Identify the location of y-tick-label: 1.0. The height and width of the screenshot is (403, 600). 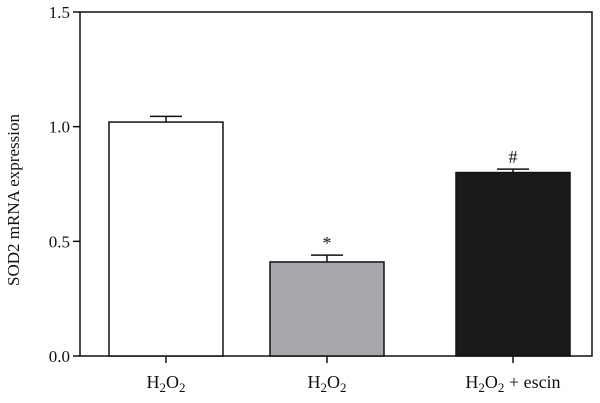
(59, 127).